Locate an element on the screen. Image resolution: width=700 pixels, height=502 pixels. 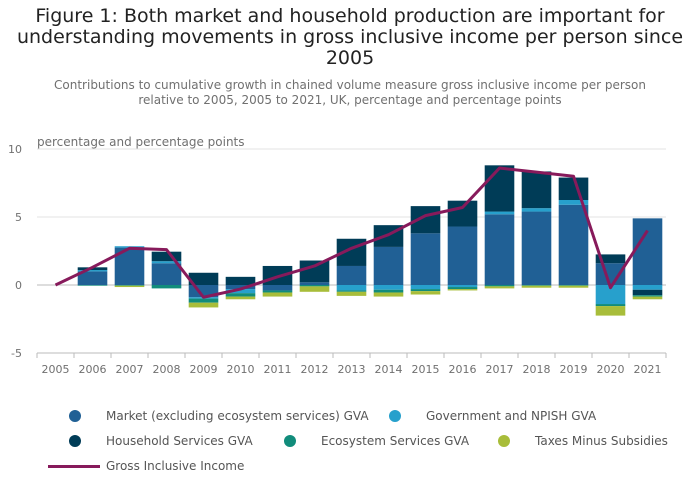
x-tick-label: 2019 is located at coordinates (574, 369).